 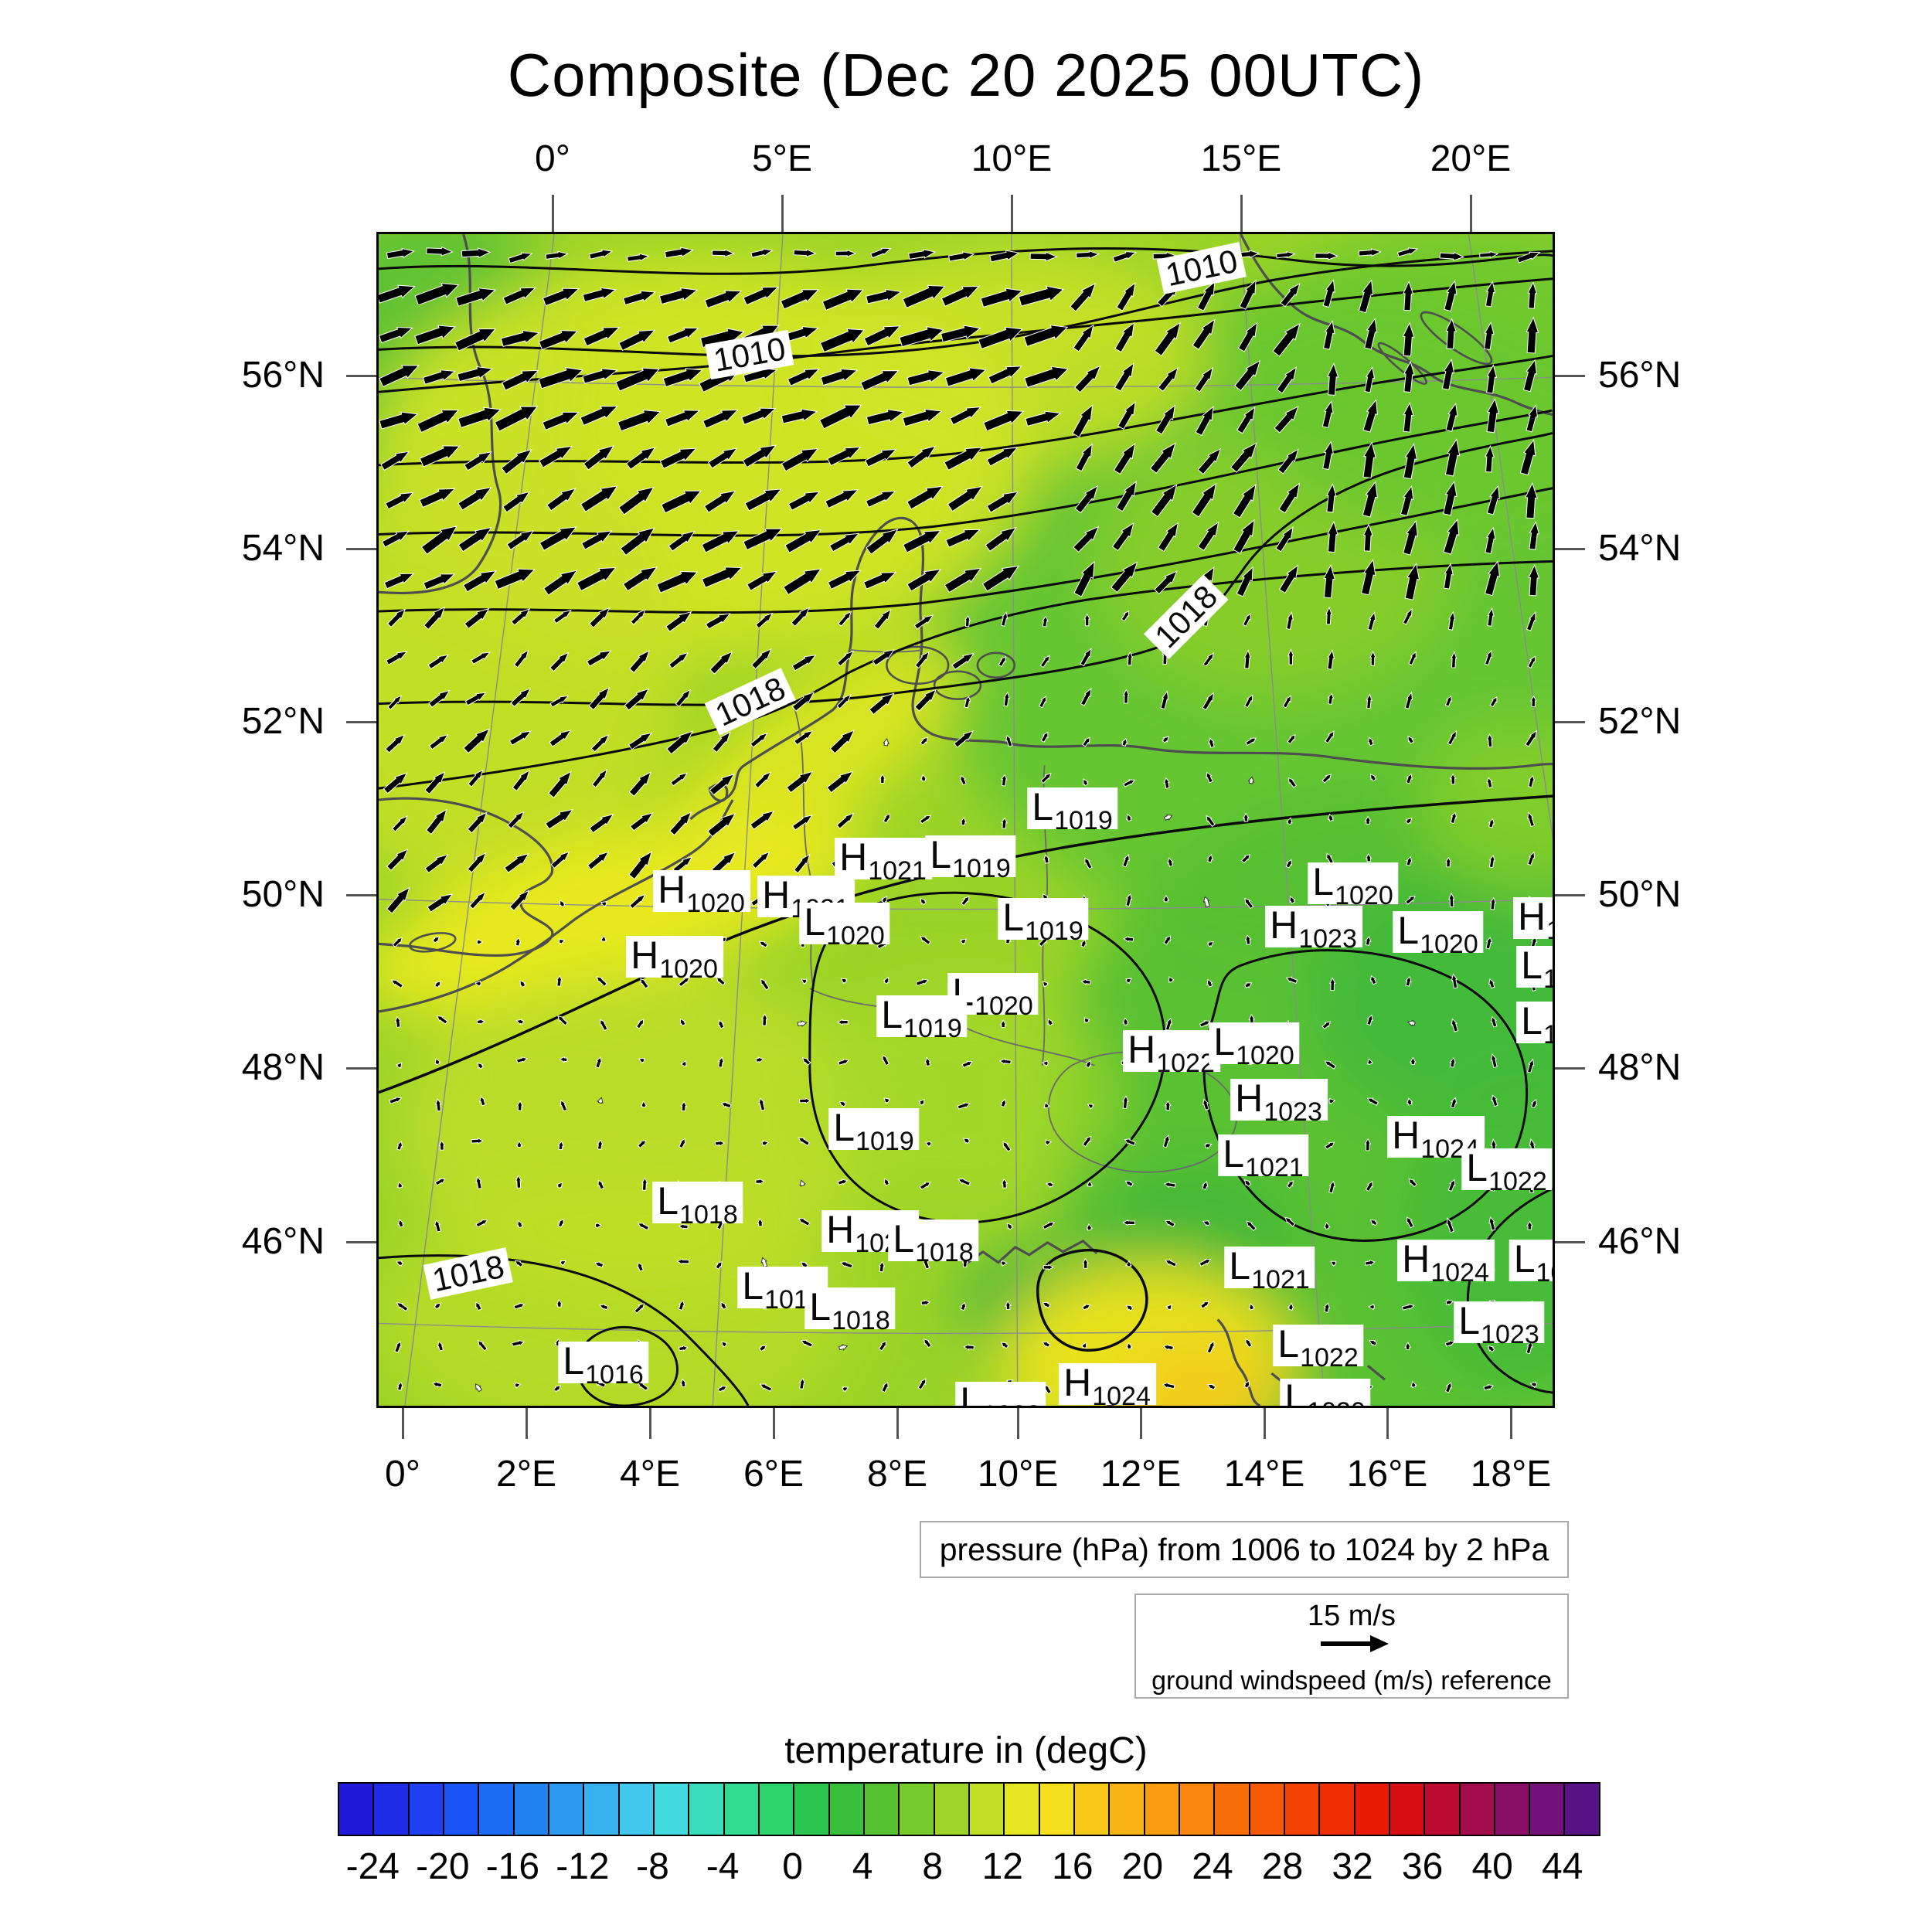 What do you see at coordinates (1352, 1616) in the screenshot?
I see `wind-reference-speed: 15 m/s` at bounding box center [1352, 1616].